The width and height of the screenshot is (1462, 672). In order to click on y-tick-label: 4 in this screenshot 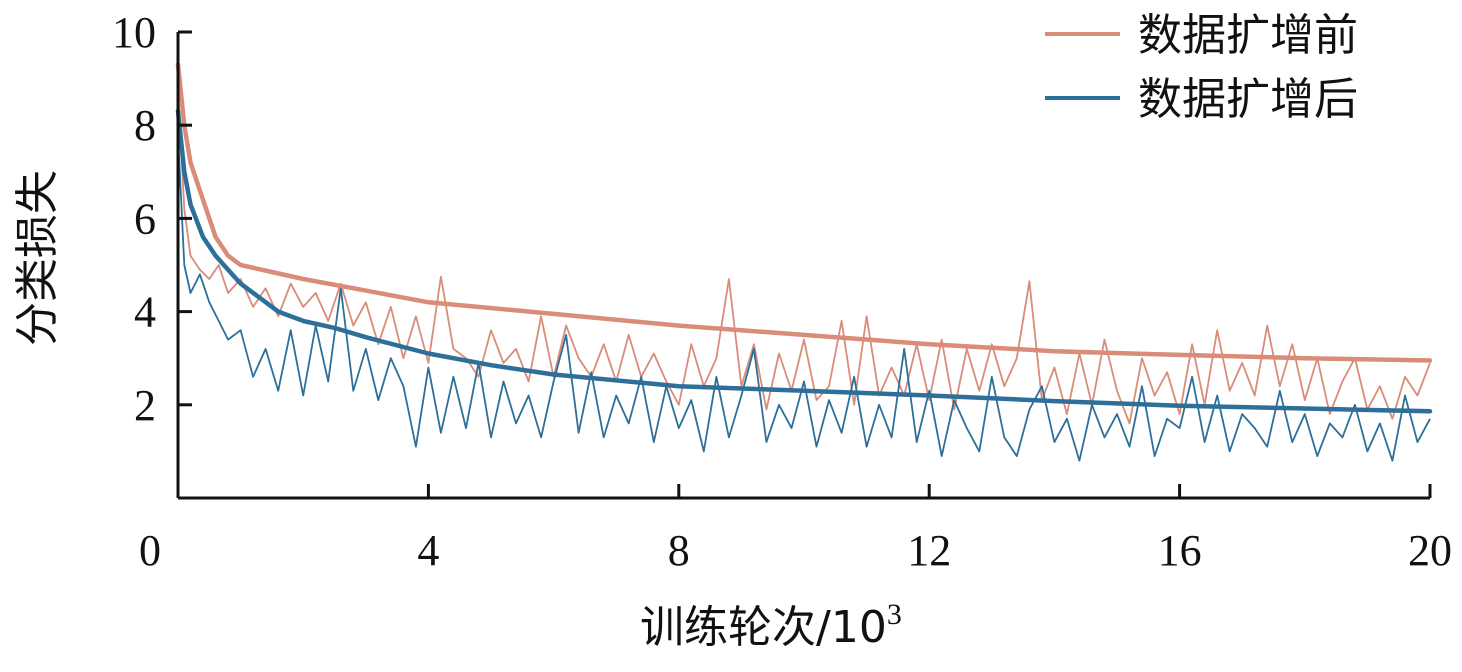, I will do `click(145, 312)`.